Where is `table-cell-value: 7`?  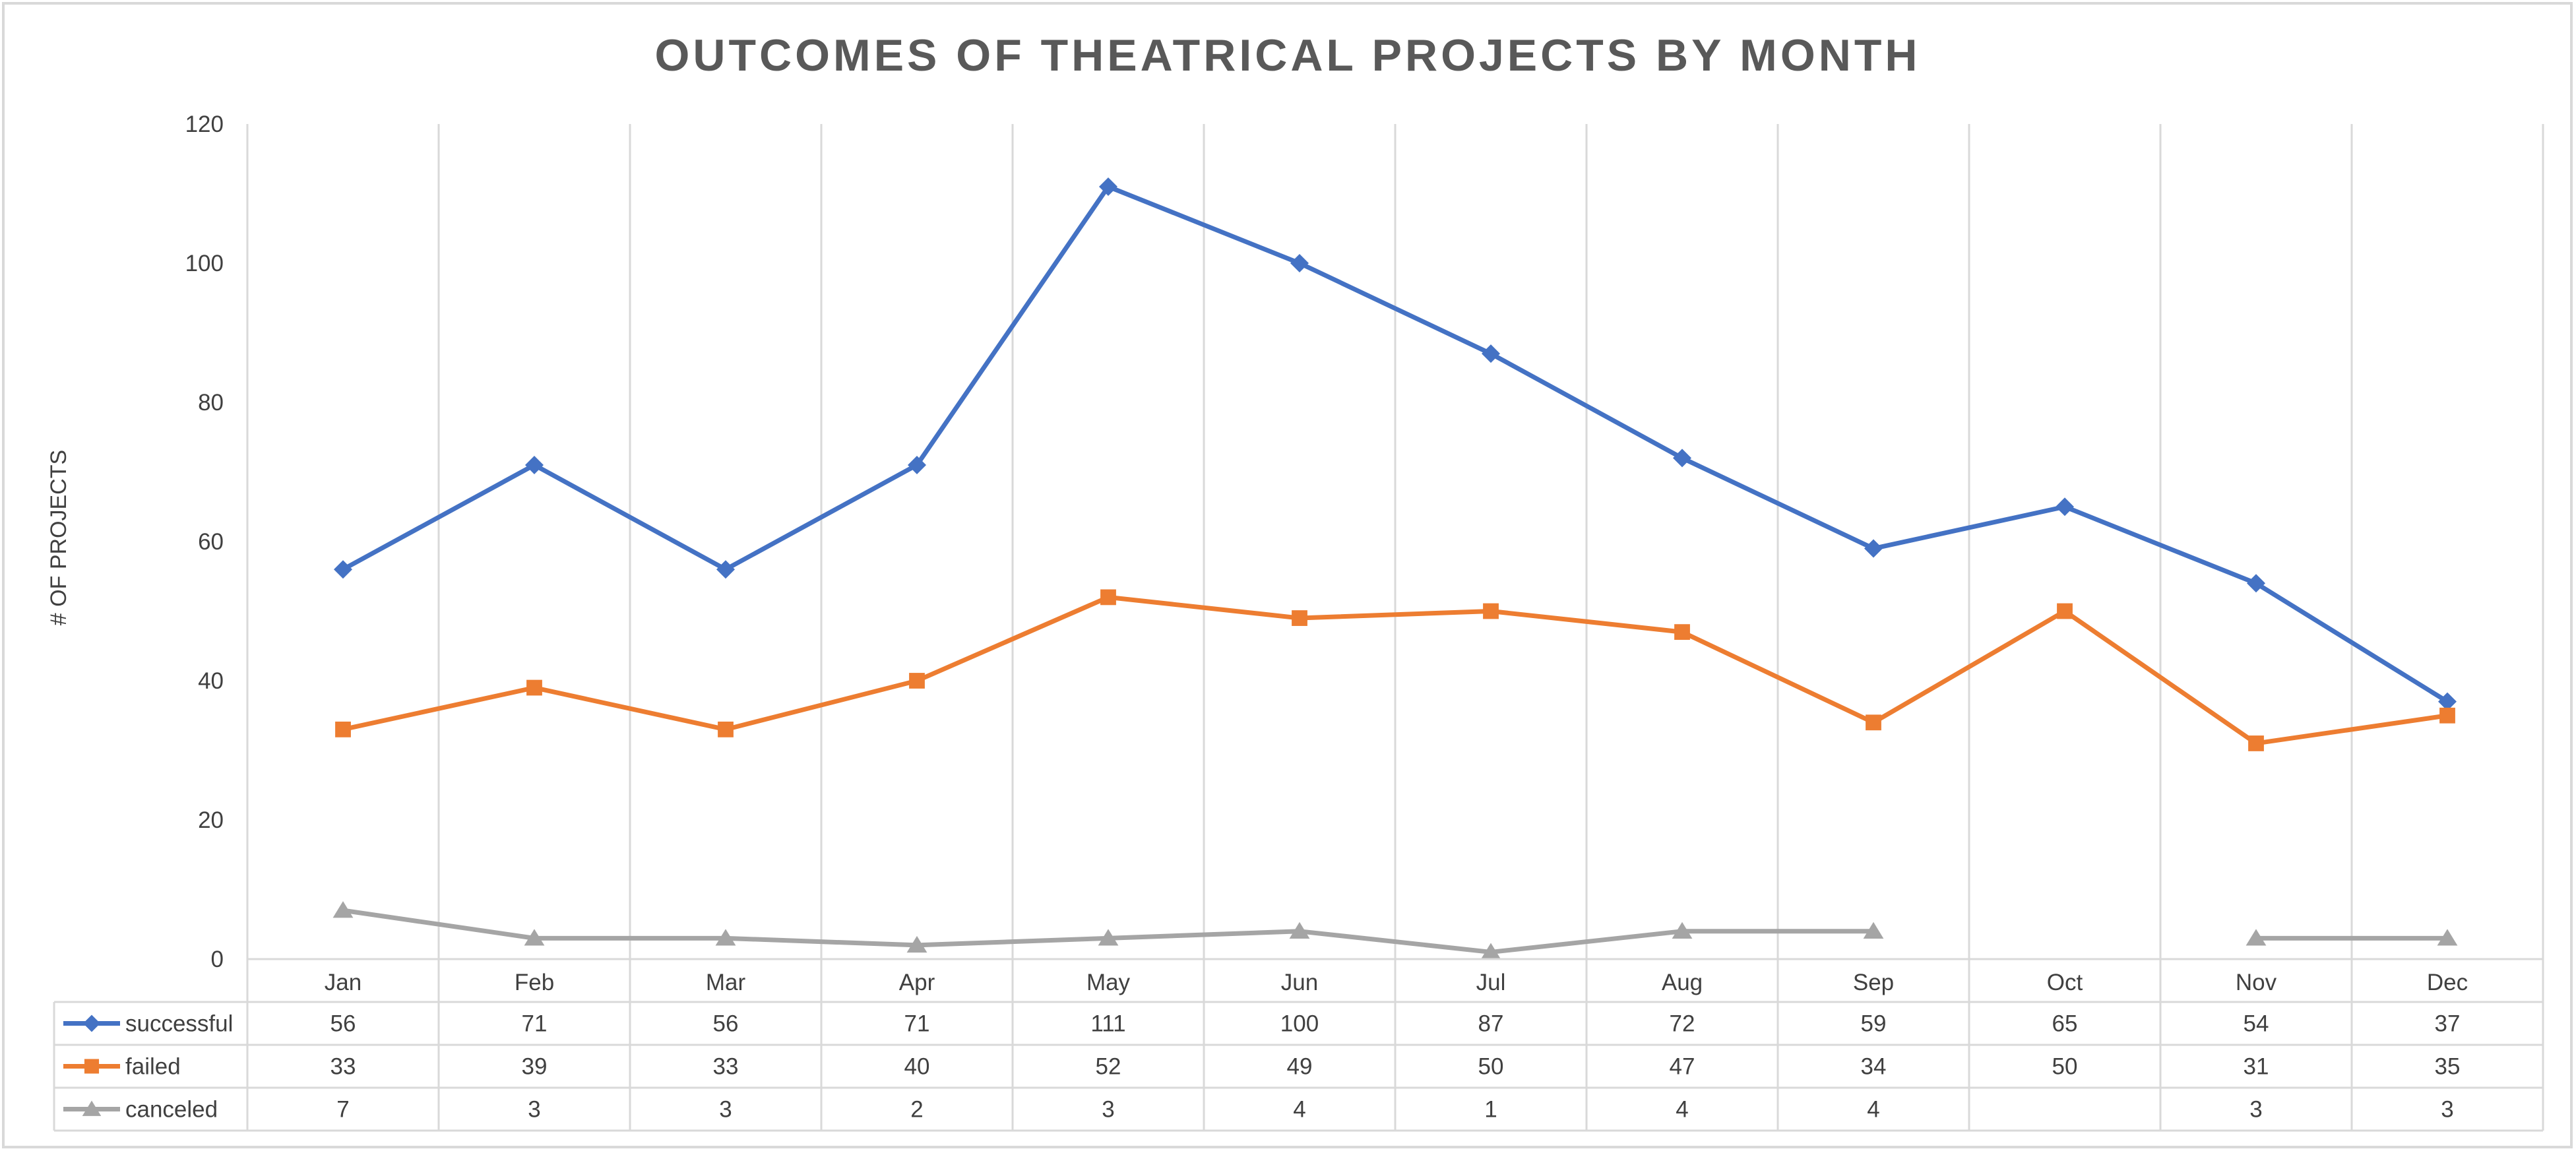 table-cell-value: 7 is located at coordinates (342, 1110).